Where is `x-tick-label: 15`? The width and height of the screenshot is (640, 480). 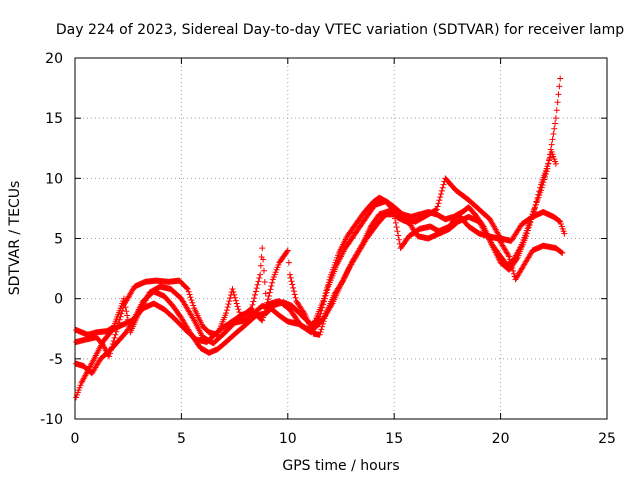 x-tick-label: 15 is located at coordinates (394, 439).